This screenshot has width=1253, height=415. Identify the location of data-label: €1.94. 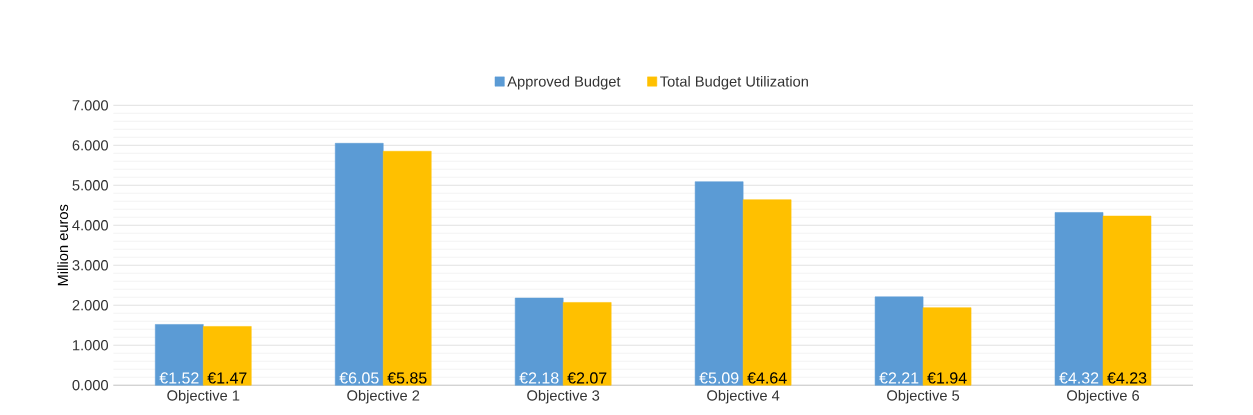
(947, 378).